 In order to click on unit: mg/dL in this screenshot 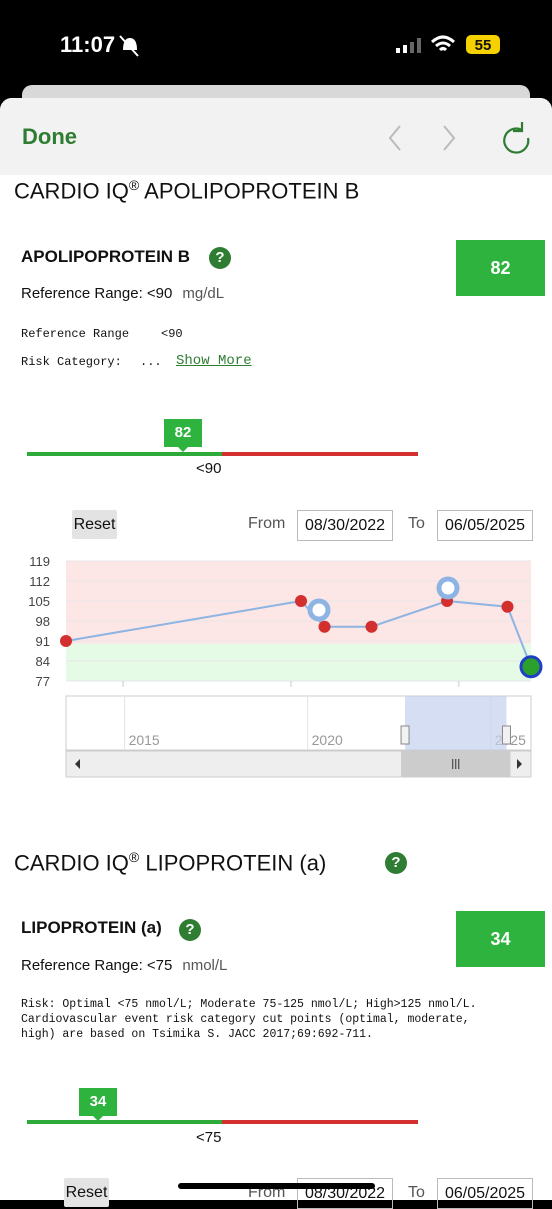, I will do `click(203, 293)`.